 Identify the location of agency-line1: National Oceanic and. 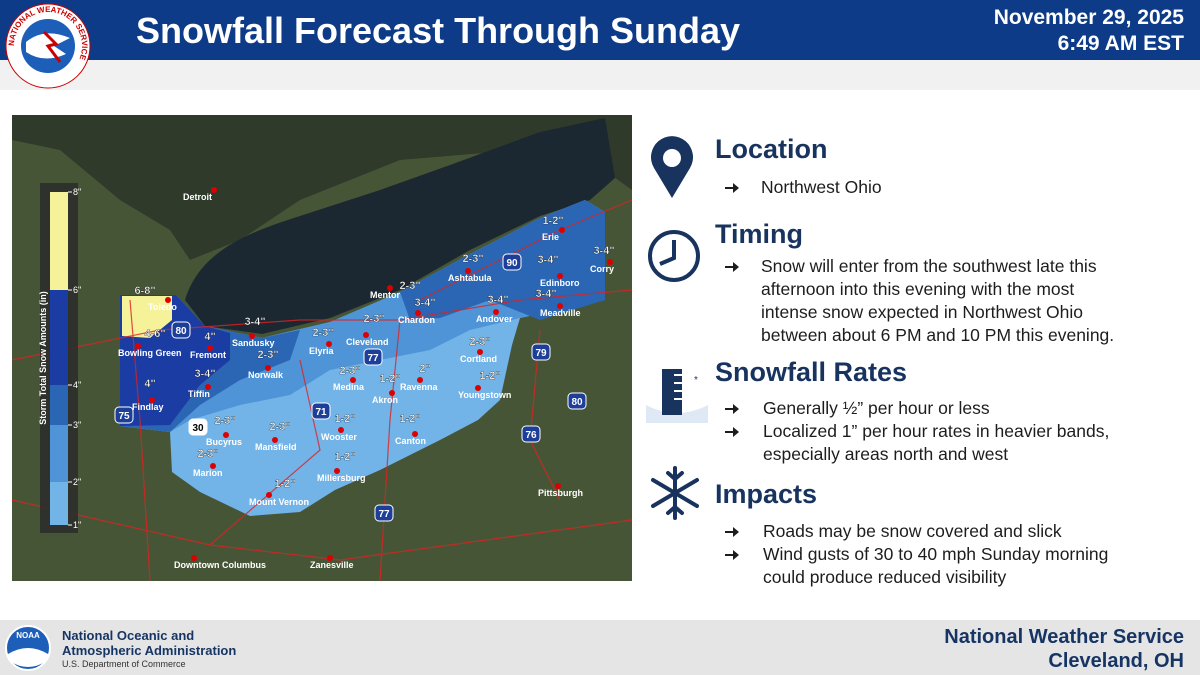
(128, 635).